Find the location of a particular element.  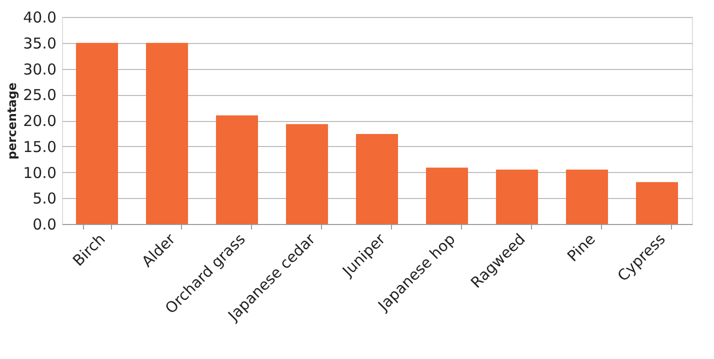

y-tick-label: 20.0 is located at coordinates (39, 121).